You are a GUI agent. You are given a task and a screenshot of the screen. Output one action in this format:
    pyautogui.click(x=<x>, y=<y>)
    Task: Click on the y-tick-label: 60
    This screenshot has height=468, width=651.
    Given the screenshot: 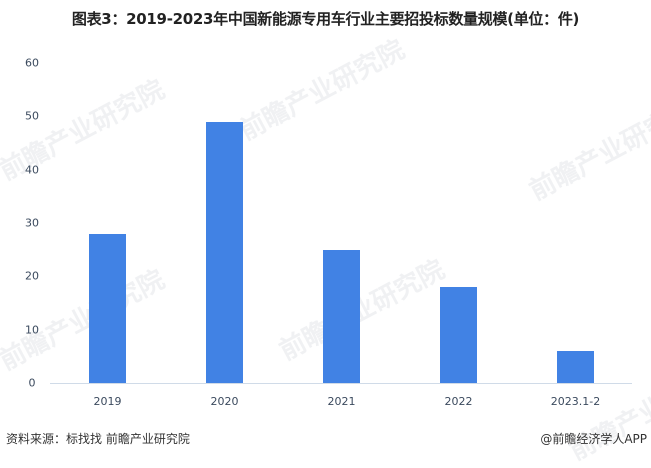 What is the action you would take?
    pyautogui.click(x=32, y=63)
    